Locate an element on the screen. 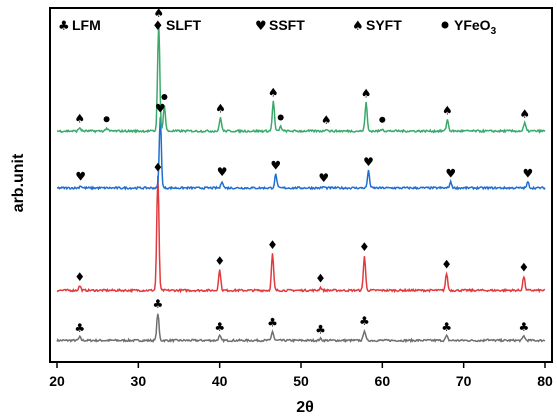 This screenshot has width=557, height=420. legend-label-syft: SYFT is located at coordinates (384, 25).